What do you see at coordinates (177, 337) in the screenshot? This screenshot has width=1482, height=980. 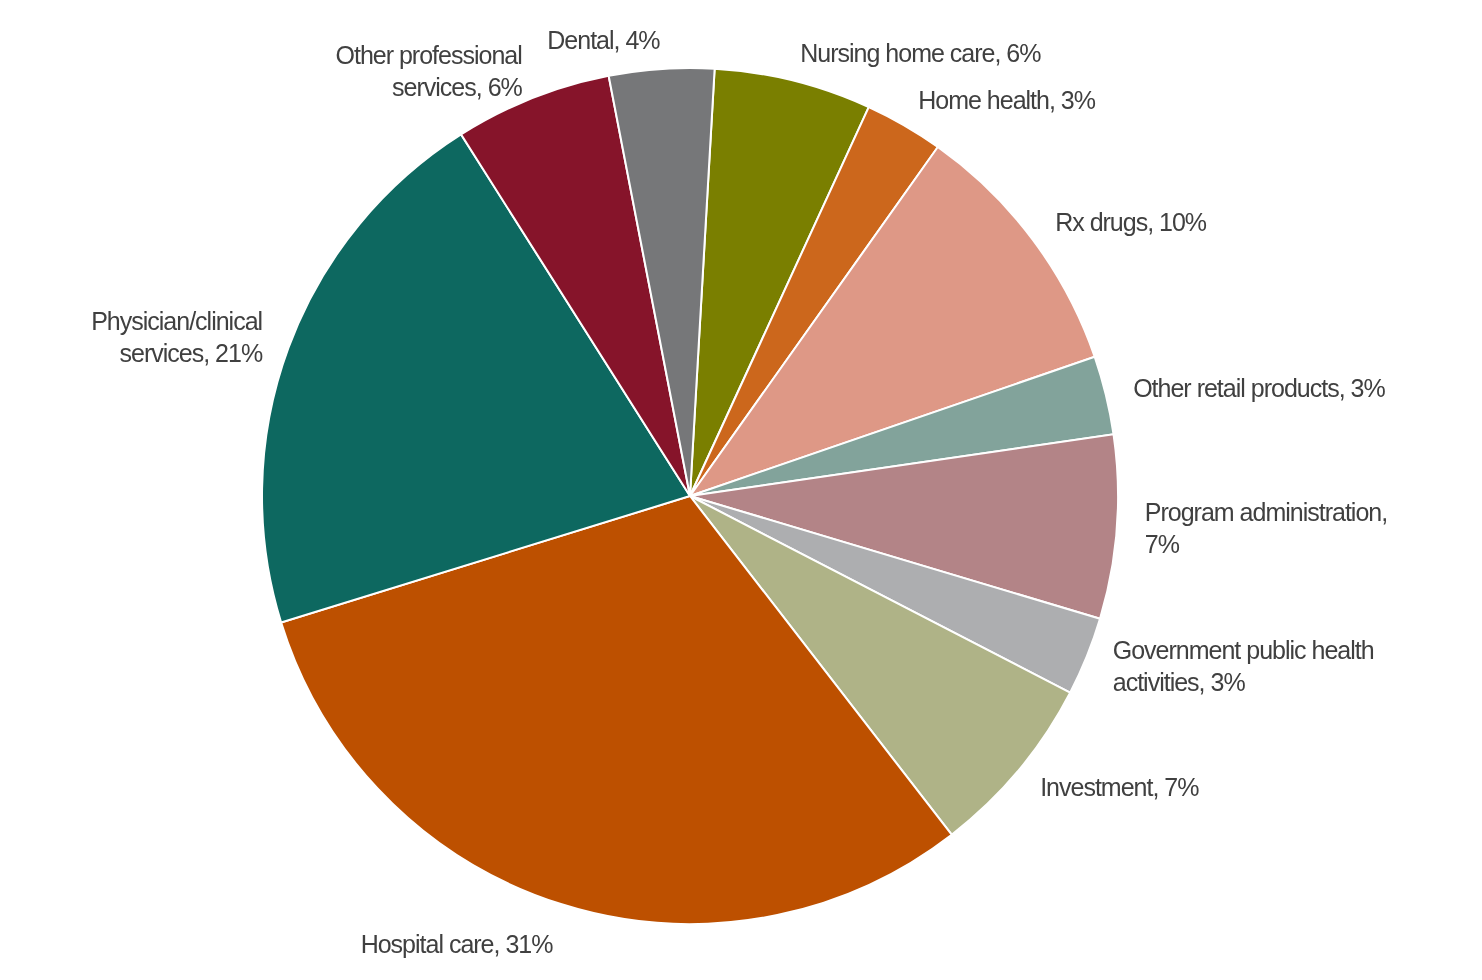 I see `slice-label: Physician/clinical services, 21%` at bounding box center [177, 337].